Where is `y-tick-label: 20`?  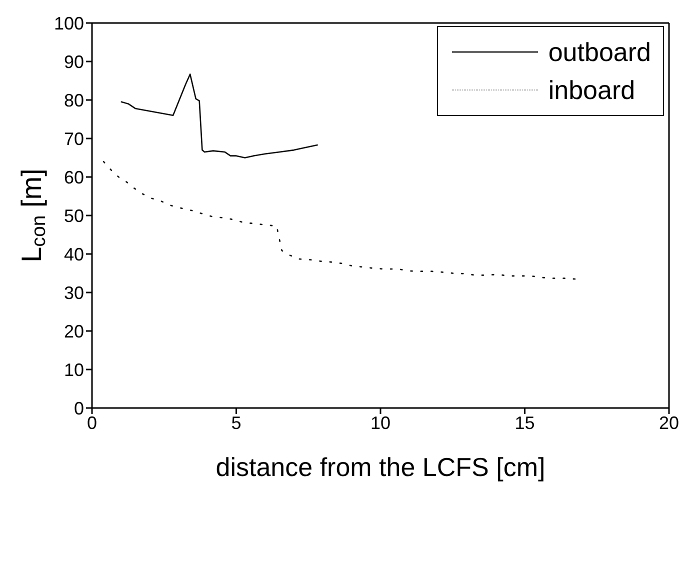 y-tick-label: 20 is located at coordinates (74, 331).